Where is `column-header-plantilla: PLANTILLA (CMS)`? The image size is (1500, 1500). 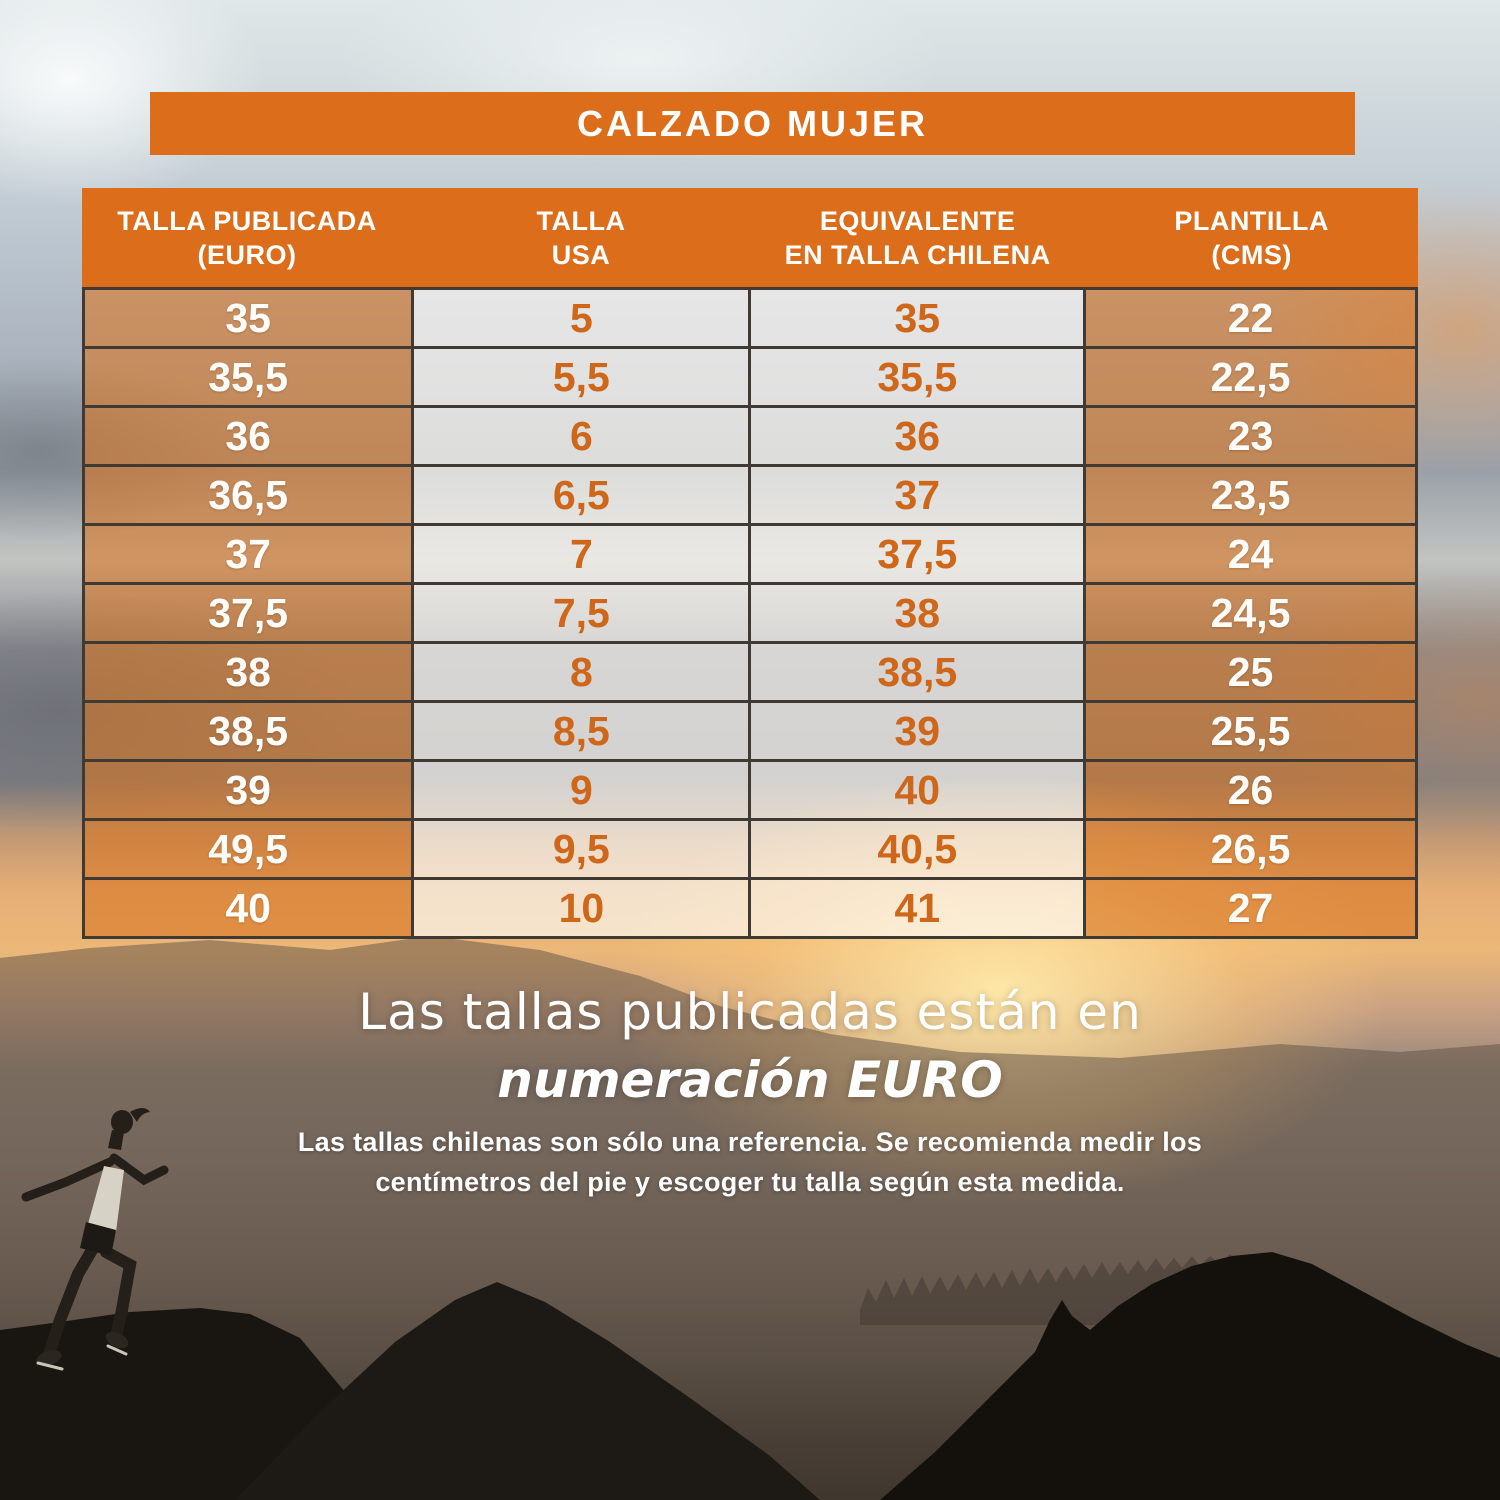
column-header-plantilla: PLANTILLA (CMS) is located at coordinates (1251, 237).